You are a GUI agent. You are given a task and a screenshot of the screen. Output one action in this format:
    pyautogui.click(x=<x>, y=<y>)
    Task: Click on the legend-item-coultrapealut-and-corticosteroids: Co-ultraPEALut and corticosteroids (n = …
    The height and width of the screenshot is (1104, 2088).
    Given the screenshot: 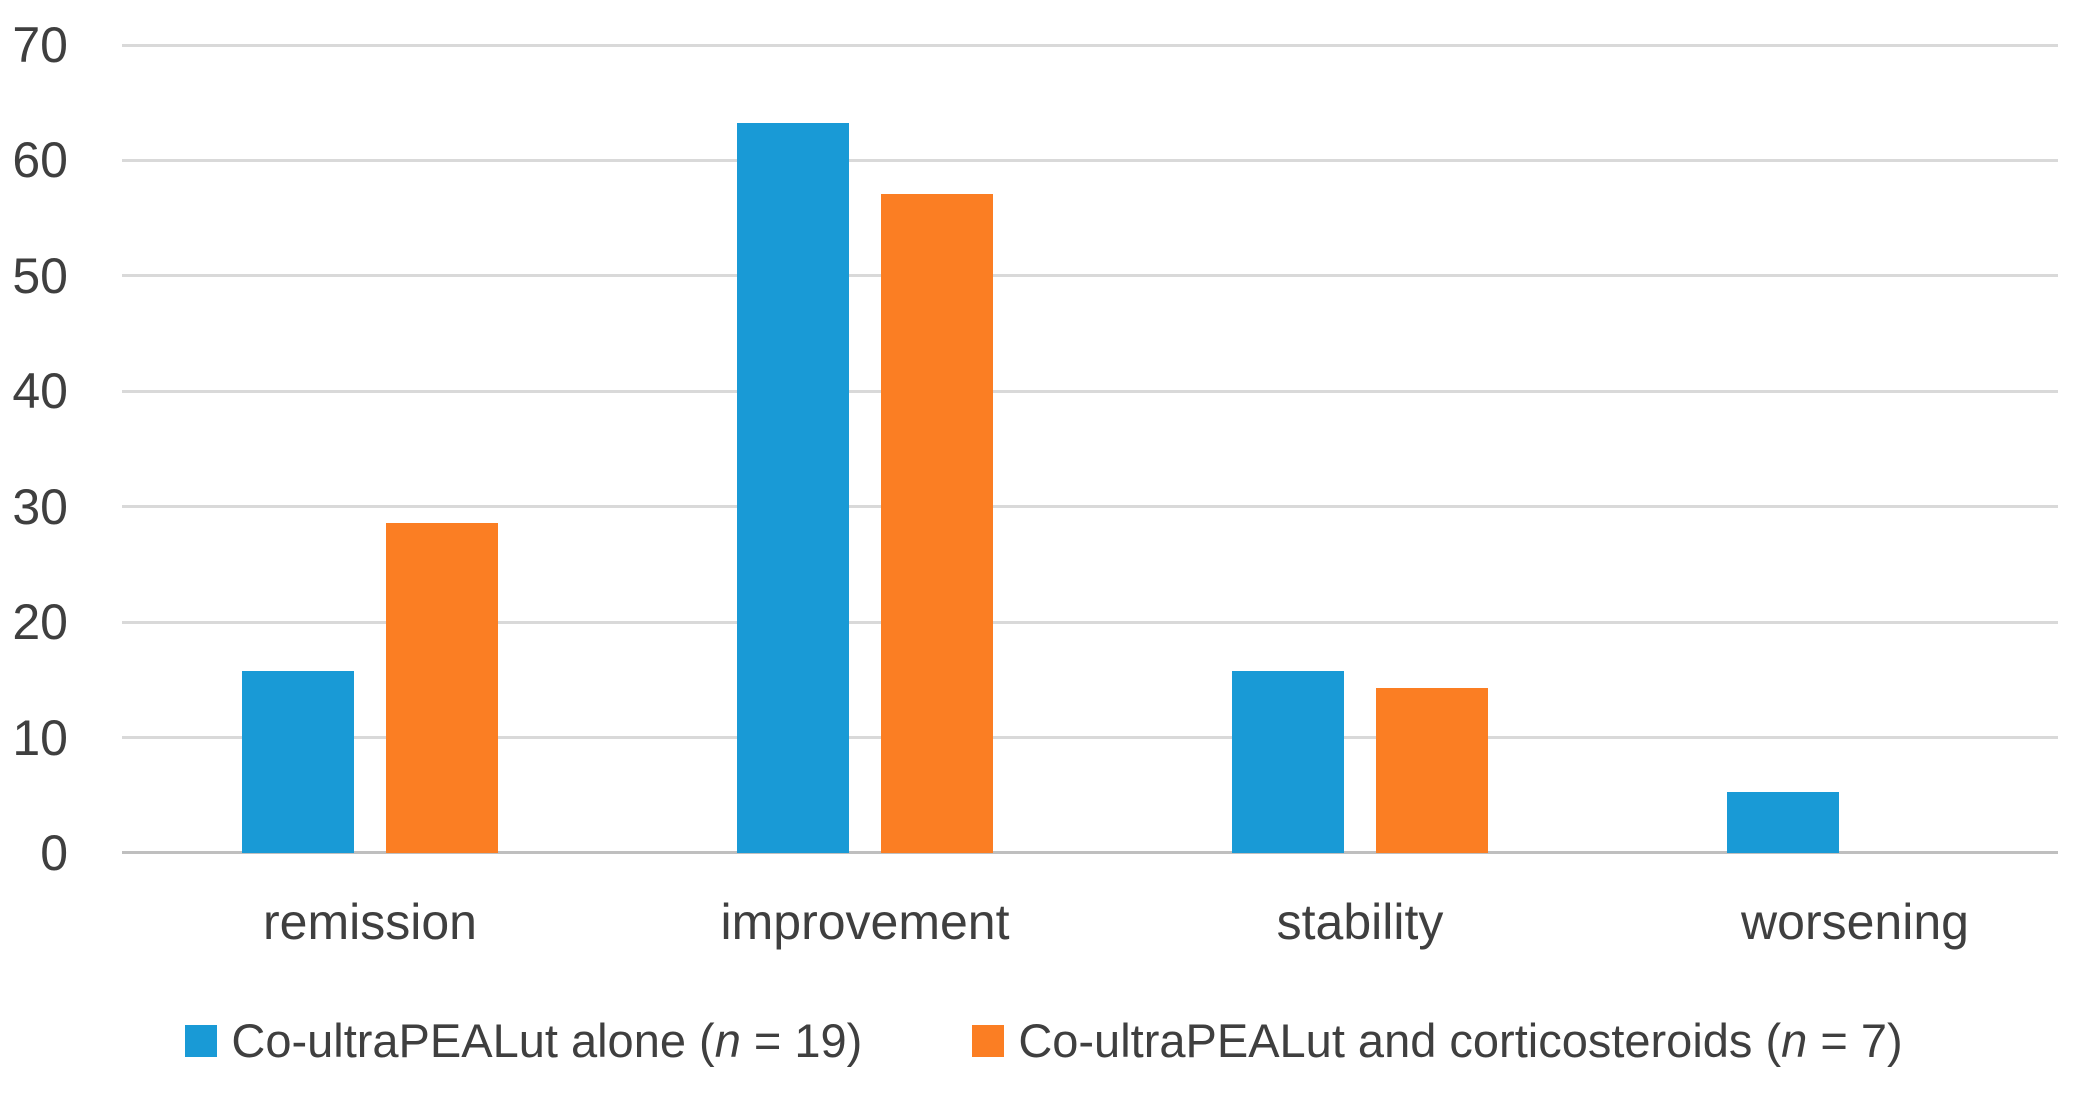 What is the action you would take?
    pyautogui.click(x=1437, y=1041)
    